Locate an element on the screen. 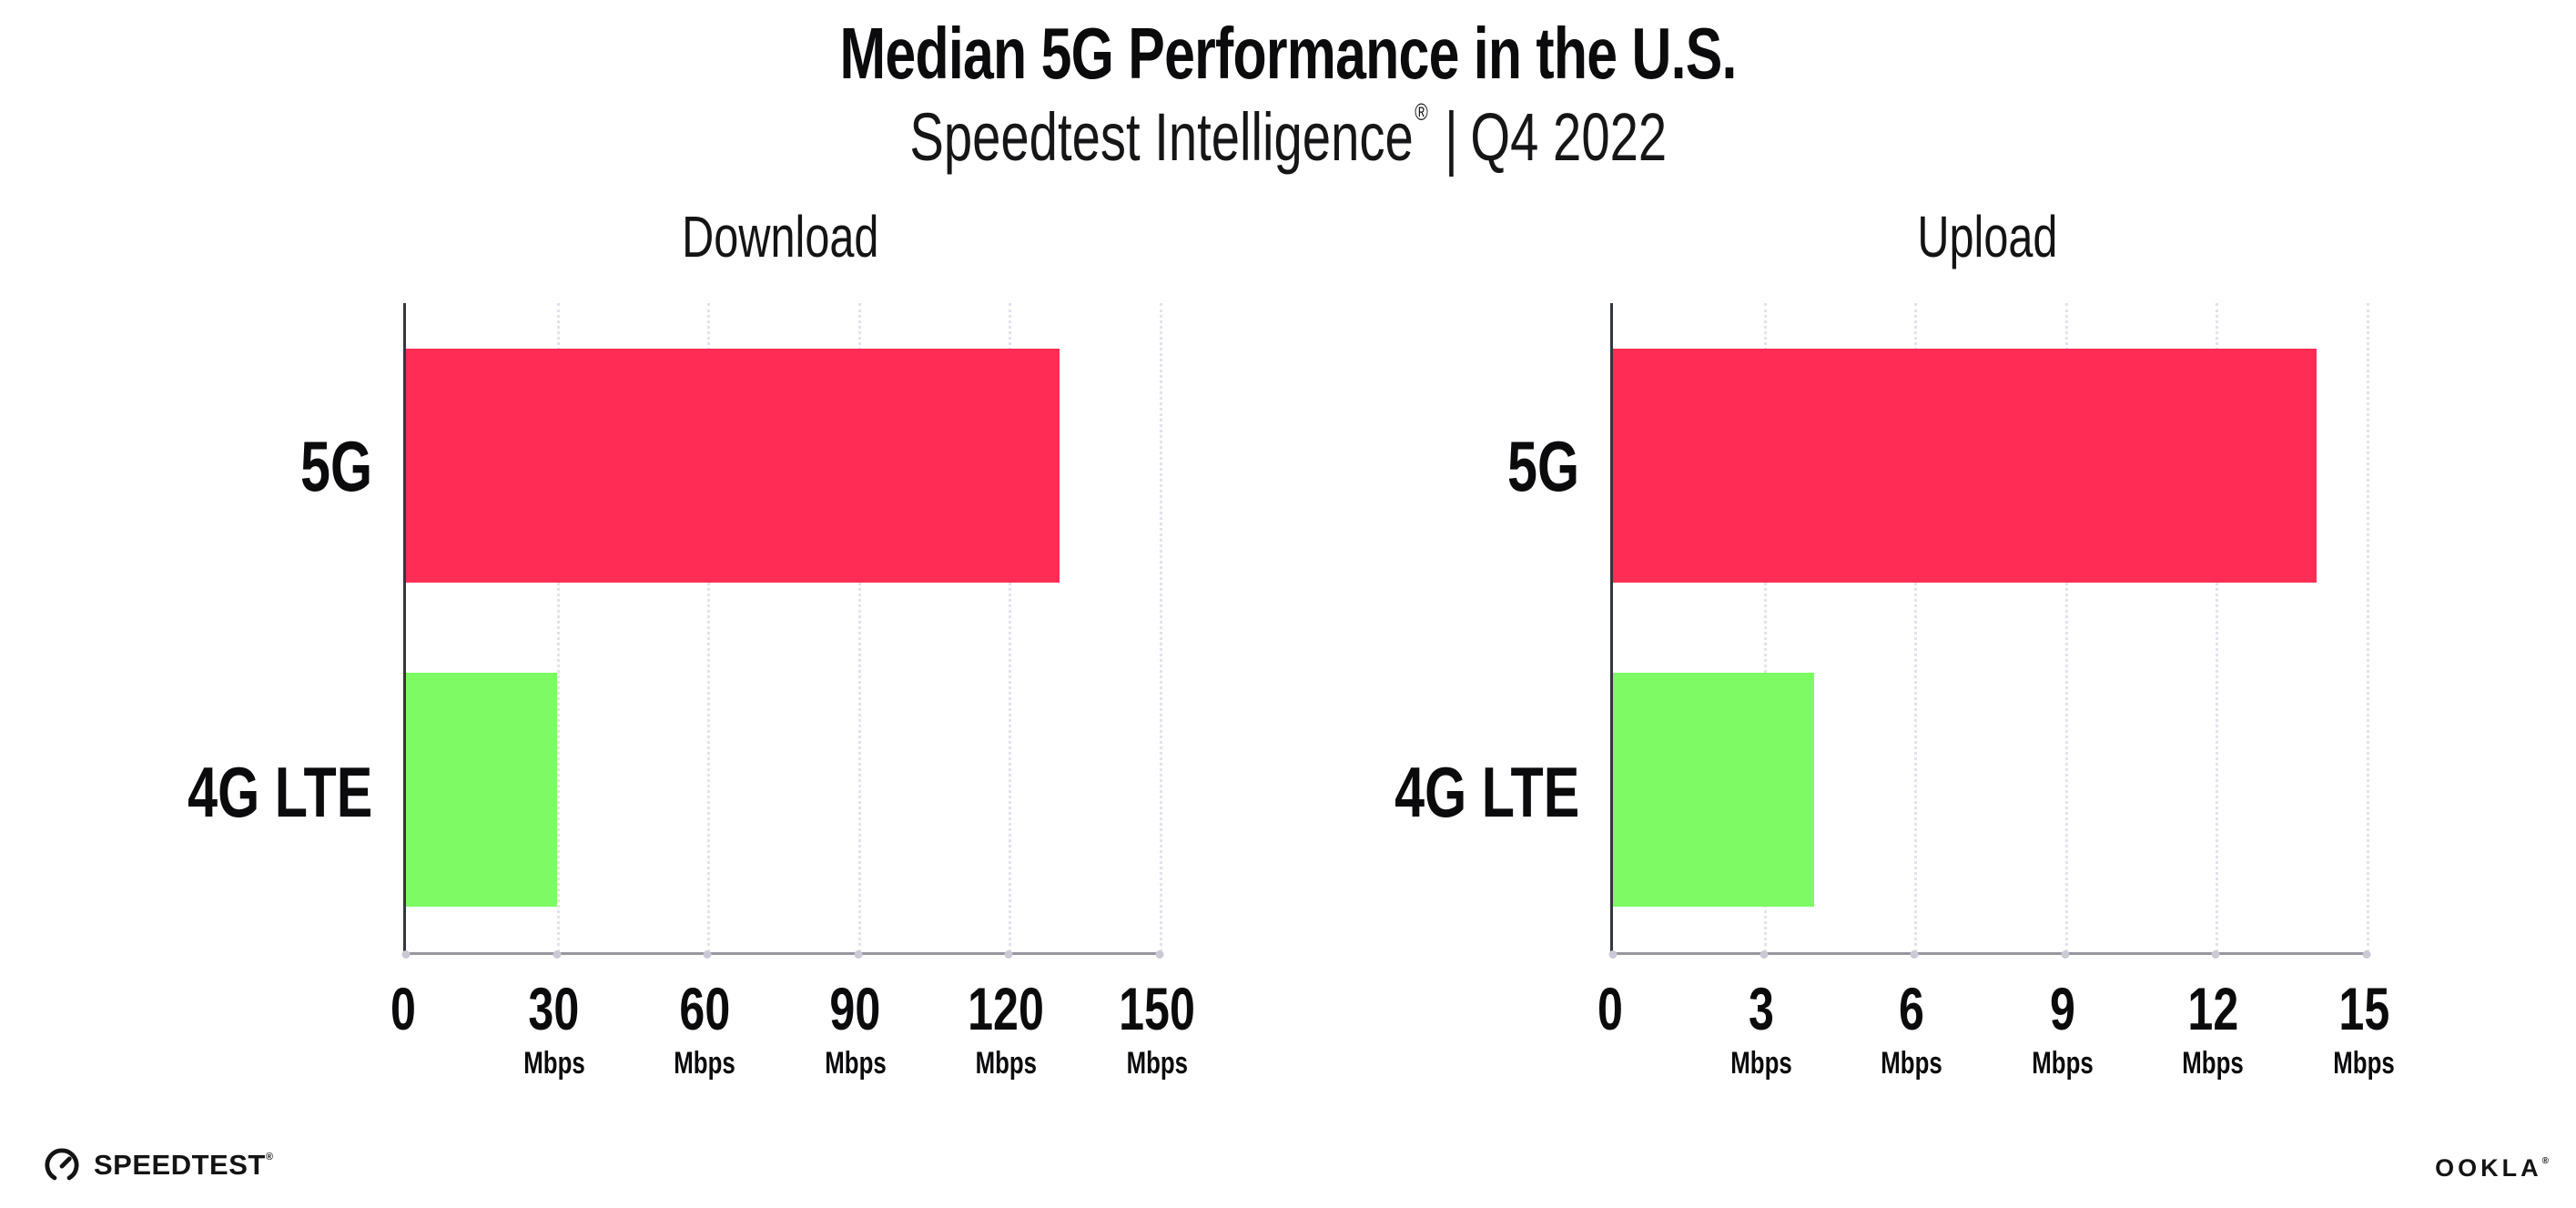  subtitle-brand: Speedtest Intelligence is located at coordinates (1161, 138).